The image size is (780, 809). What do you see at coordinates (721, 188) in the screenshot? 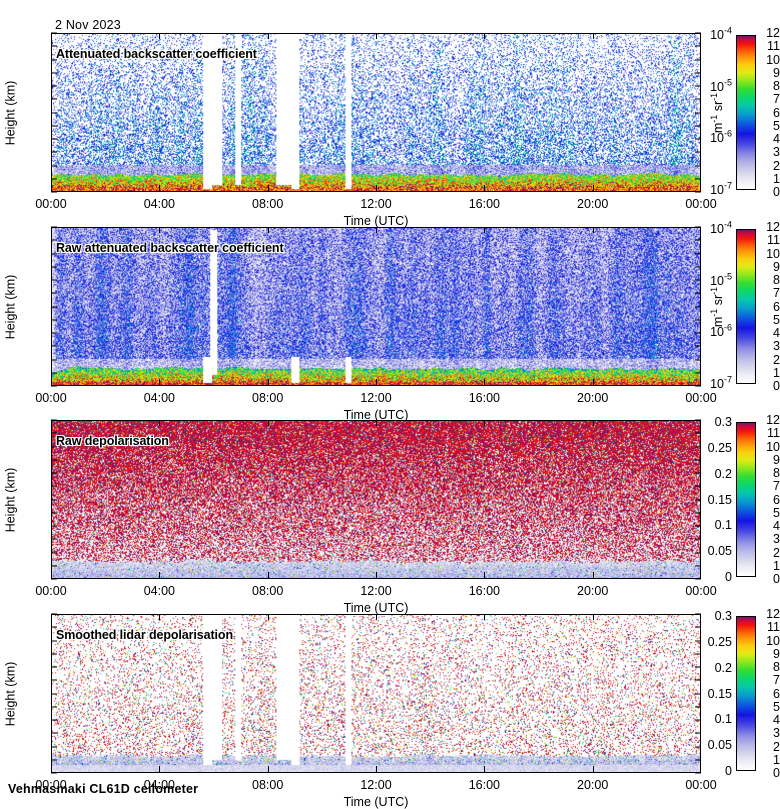
I see `colorbar-tick-label: 10⁻⁷` at bounding box center [721, 188].